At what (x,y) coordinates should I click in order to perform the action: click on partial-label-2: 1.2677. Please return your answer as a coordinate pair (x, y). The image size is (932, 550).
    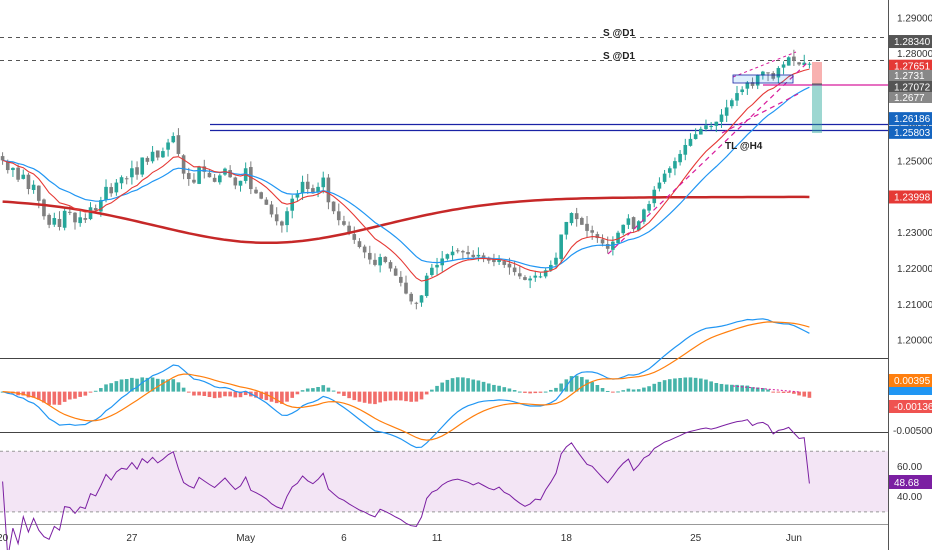
    Looking at the image, I should click on (909, 98).